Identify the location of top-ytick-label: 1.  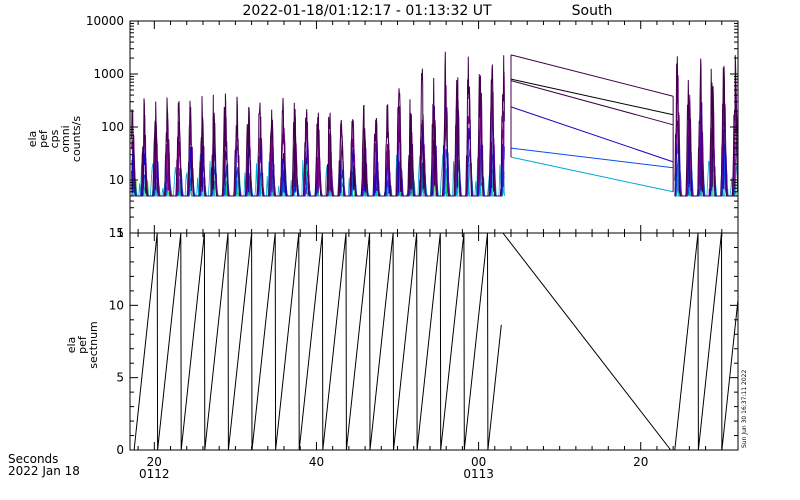
(120, 233).